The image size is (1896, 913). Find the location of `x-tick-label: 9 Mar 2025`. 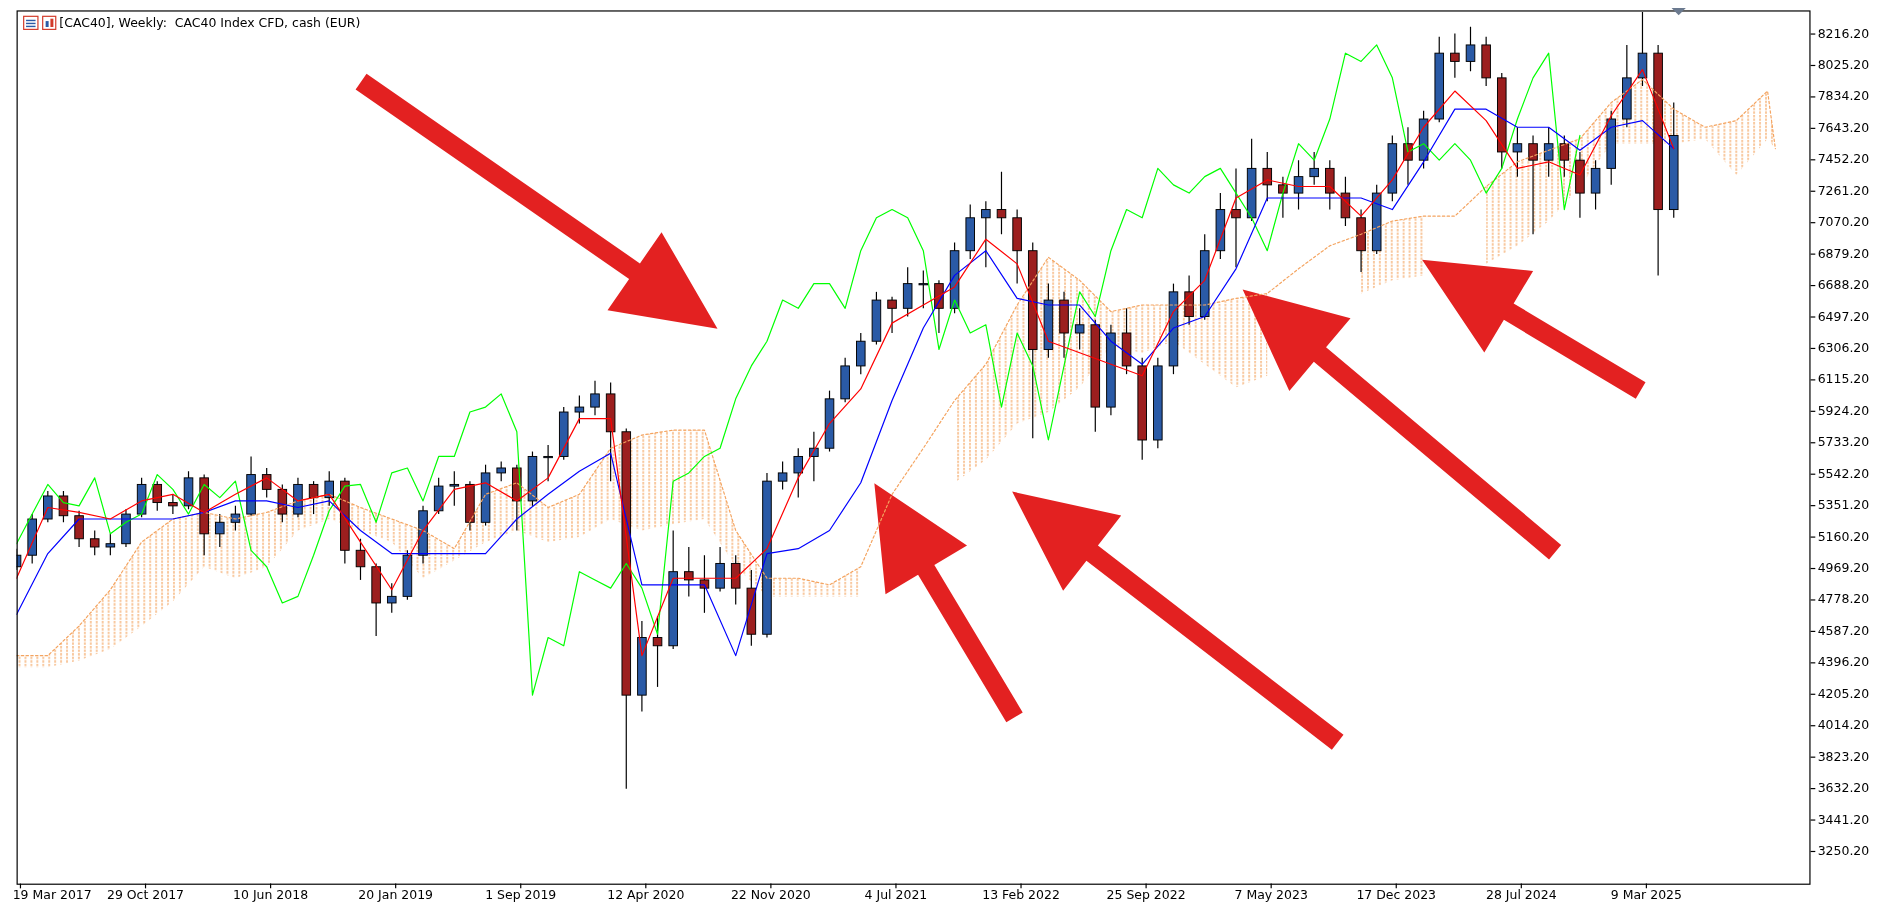

x-tick-label: 9 Mar 2025 is located at coordinates (1646, 895).